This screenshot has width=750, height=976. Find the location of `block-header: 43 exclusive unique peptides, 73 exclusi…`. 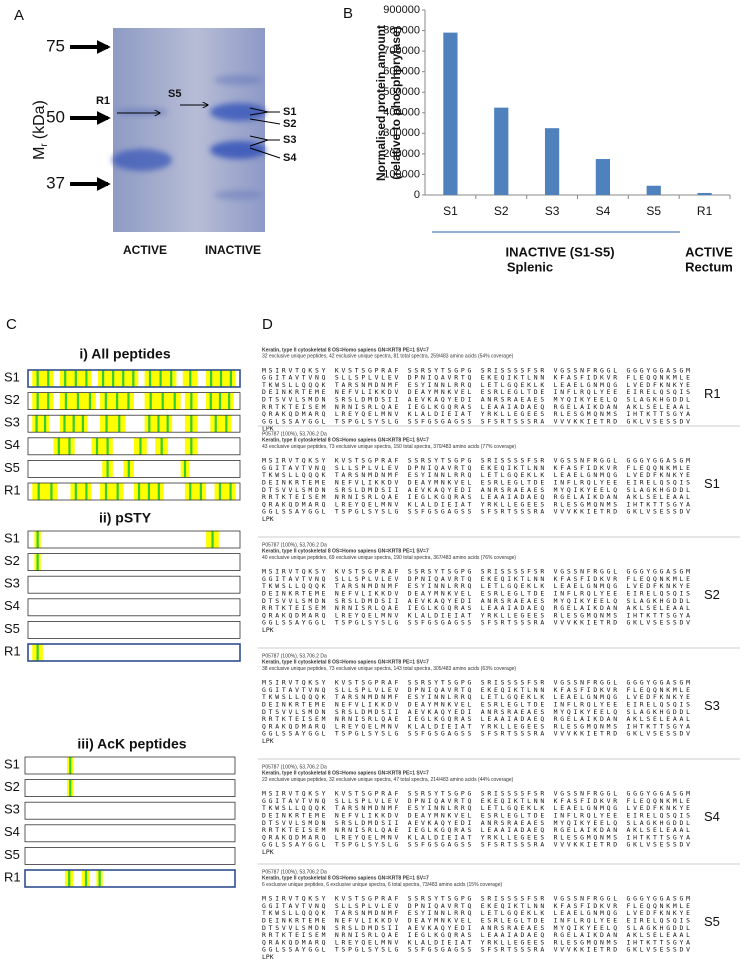

block-header: 43 exclusive unique peptides, 73 exclusi… is located at coordinates (389, 447).